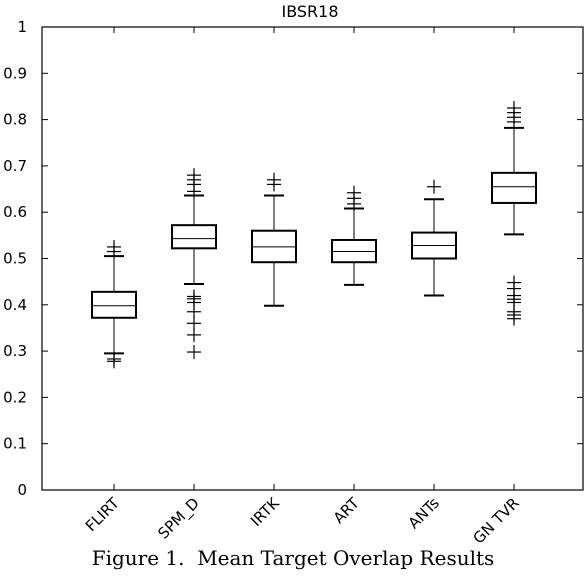  Describe the element at coordinates (103, 515) in the screenshot. I see `x-category-label: FLIRT` at that location.